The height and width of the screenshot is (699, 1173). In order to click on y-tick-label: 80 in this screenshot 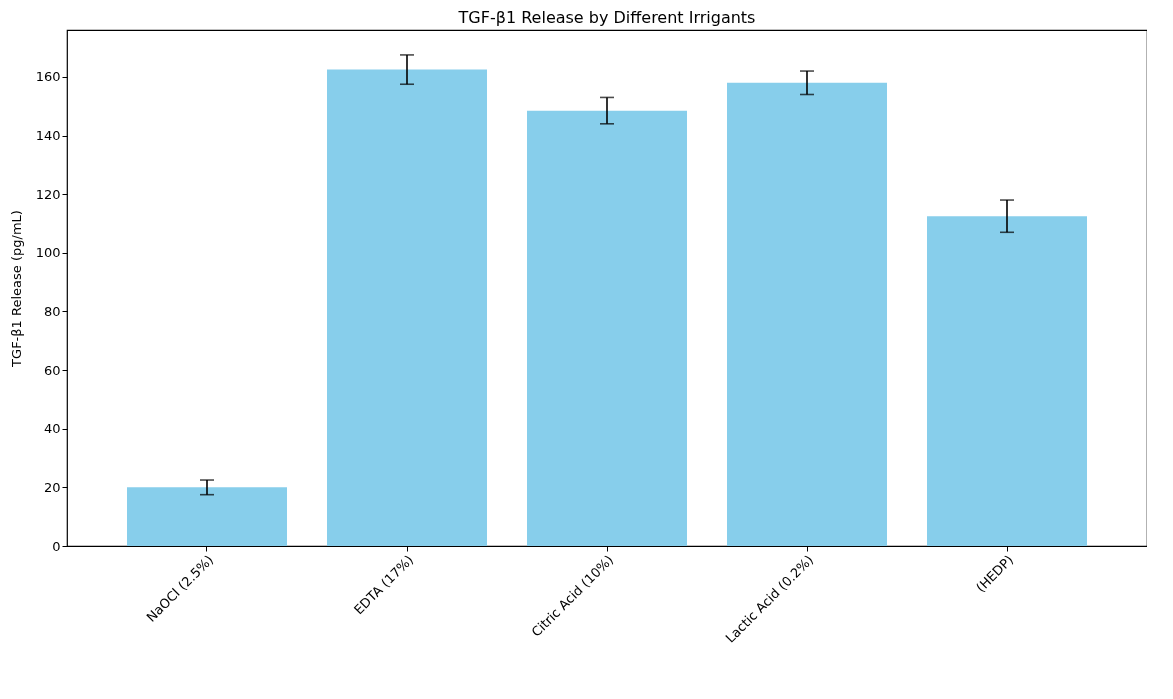, I will do `click(52, 311)`.